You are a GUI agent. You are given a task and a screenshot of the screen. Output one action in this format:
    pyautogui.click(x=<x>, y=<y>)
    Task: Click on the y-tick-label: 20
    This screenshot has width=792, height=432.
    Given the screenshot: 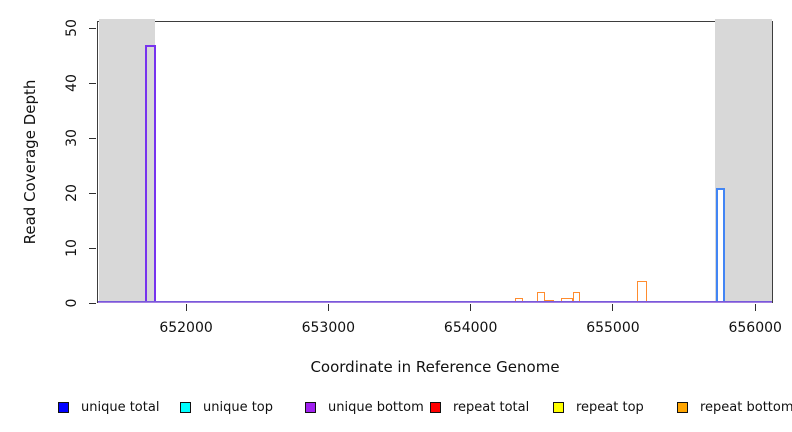 What is the action you would take?
    pyautogui.click(x=72, y=193)
    